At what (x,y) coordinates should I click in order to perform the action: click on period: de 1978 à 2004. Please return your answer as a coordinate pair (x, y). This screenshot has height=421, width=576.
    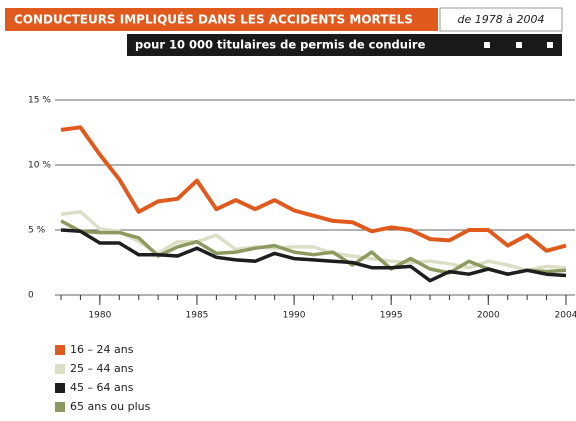
    Looking at the image, I should click on (501, 19).